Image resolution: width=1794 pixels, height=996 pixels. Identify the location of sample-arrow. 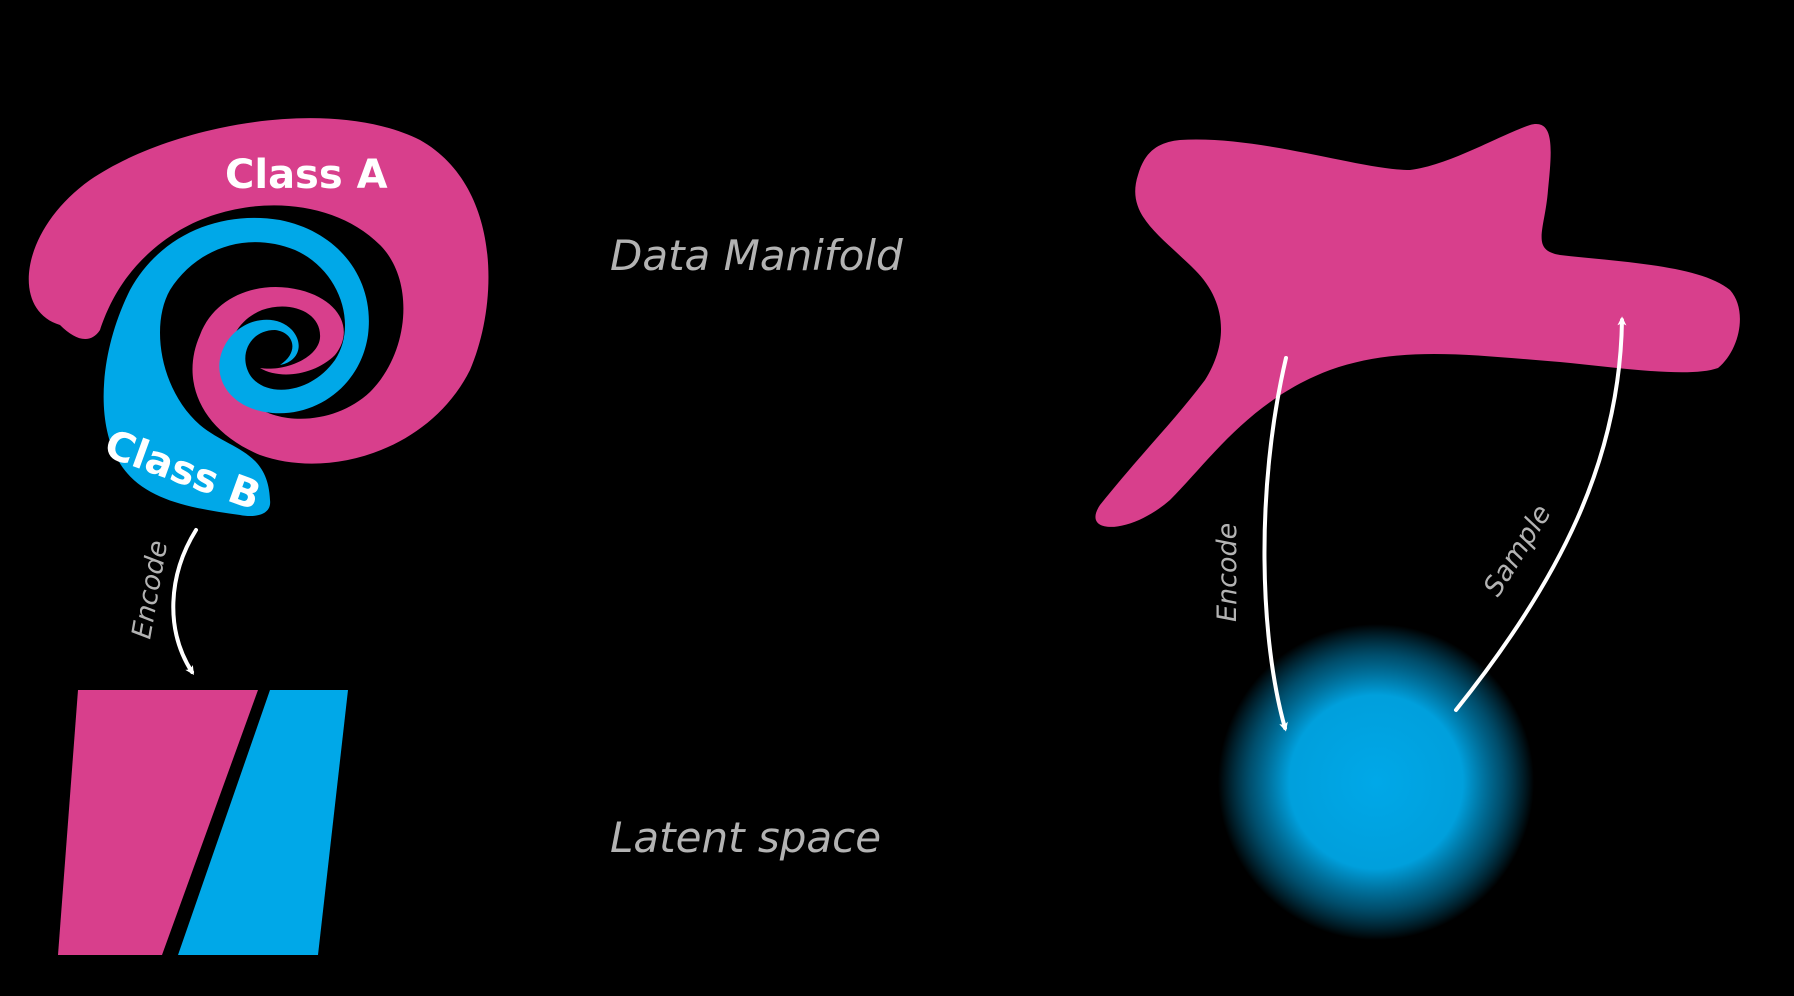
(1540, 514).